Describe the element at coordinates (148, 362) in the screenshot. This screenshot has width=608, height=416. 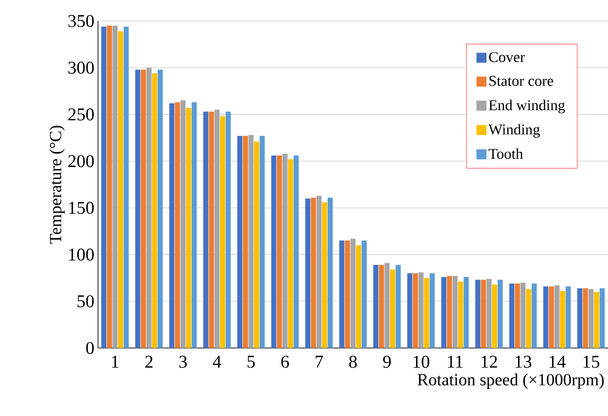
I see `x-tick-label: 2` at that location.